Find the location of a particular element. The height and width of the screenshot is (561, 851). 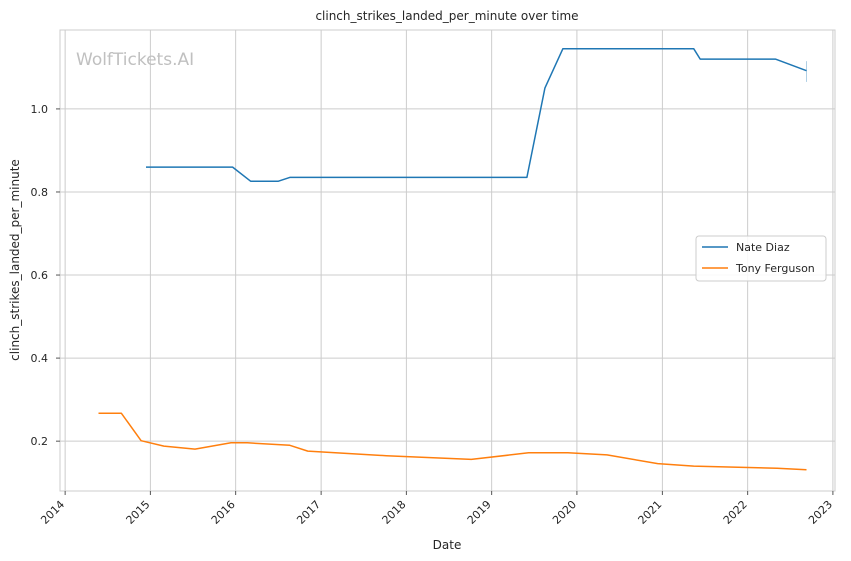

y-axis-label: clinch_strikes_landed_per_minute is located at coordinates (15, 260).